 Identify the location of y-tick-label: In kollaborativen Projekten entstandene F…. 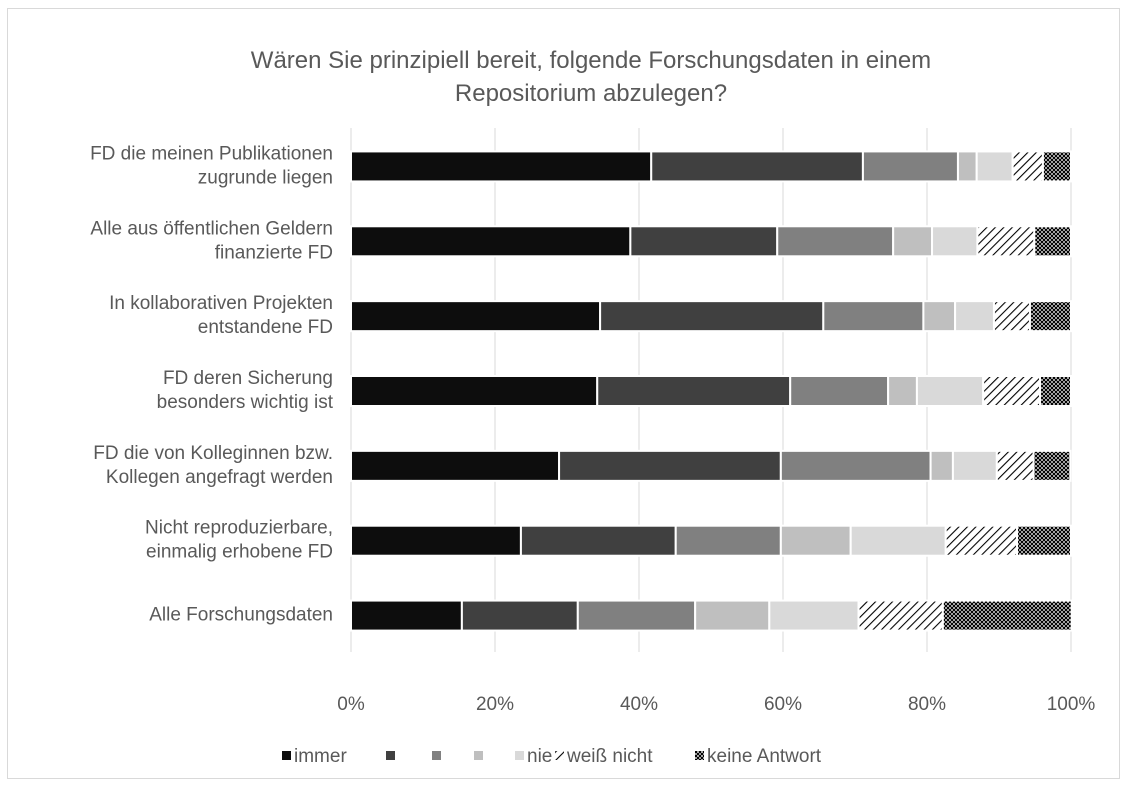
(221, 315).